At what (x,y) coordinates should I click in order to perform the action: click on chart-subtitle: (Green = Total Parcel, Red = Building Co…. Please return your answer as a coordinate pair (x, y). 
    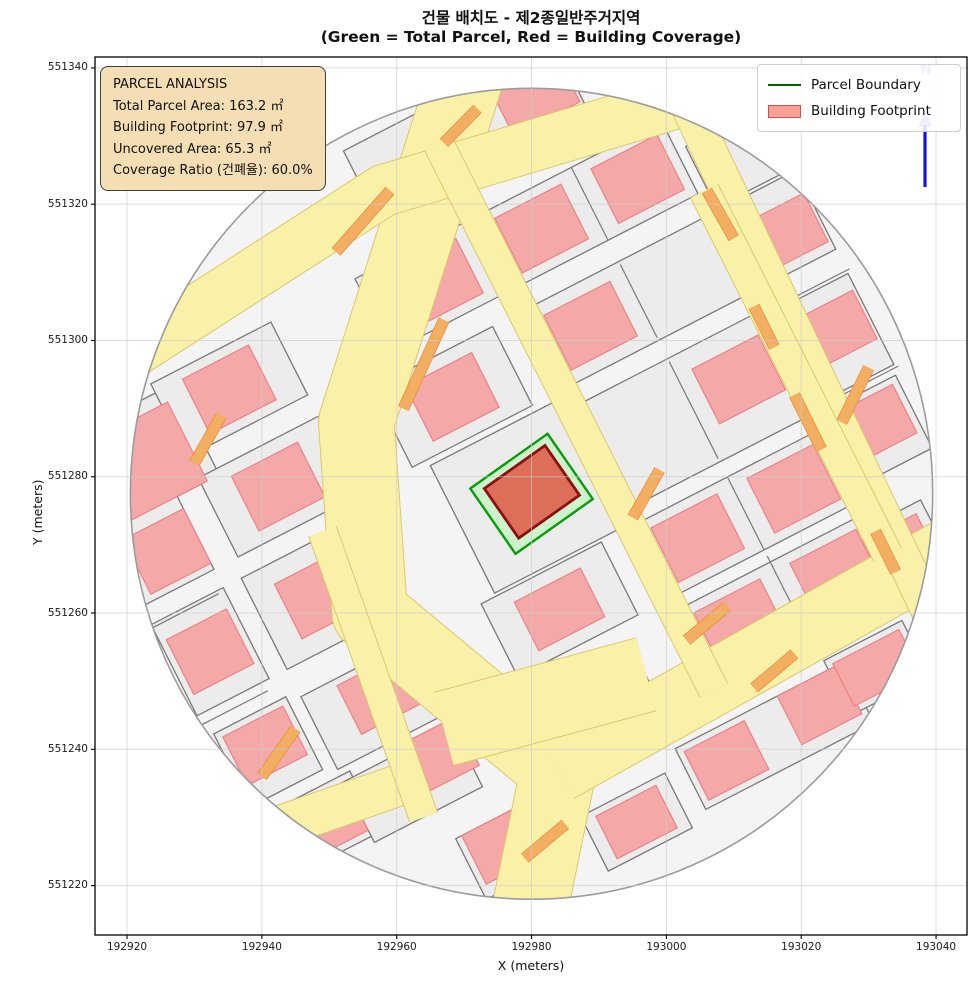
    Looking at the image, I should click on (531, 37).